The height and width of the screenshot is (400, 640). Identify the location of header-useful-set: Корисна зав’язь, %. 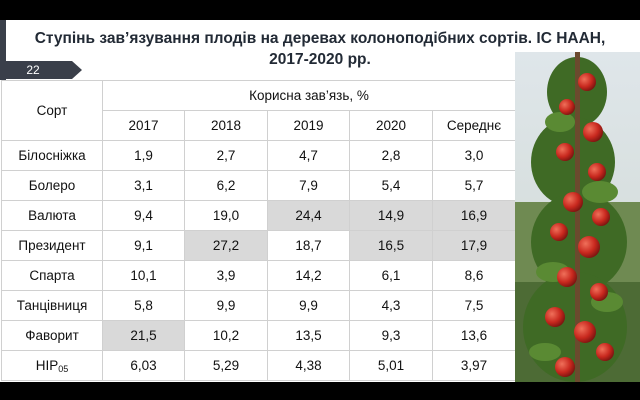
(309, 95).